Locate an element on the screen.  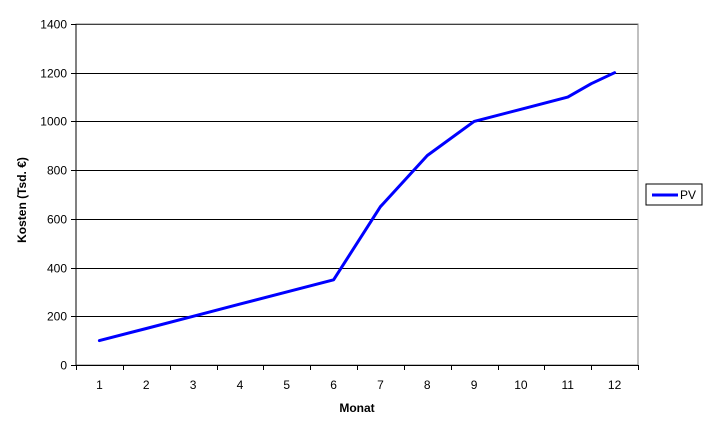
x-tick-label: 12 is located at coordinates (615, 385).